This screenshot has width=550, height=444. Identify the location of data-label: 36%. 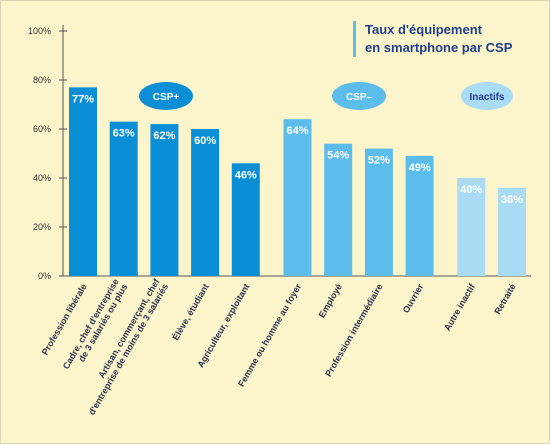
(512, 200).